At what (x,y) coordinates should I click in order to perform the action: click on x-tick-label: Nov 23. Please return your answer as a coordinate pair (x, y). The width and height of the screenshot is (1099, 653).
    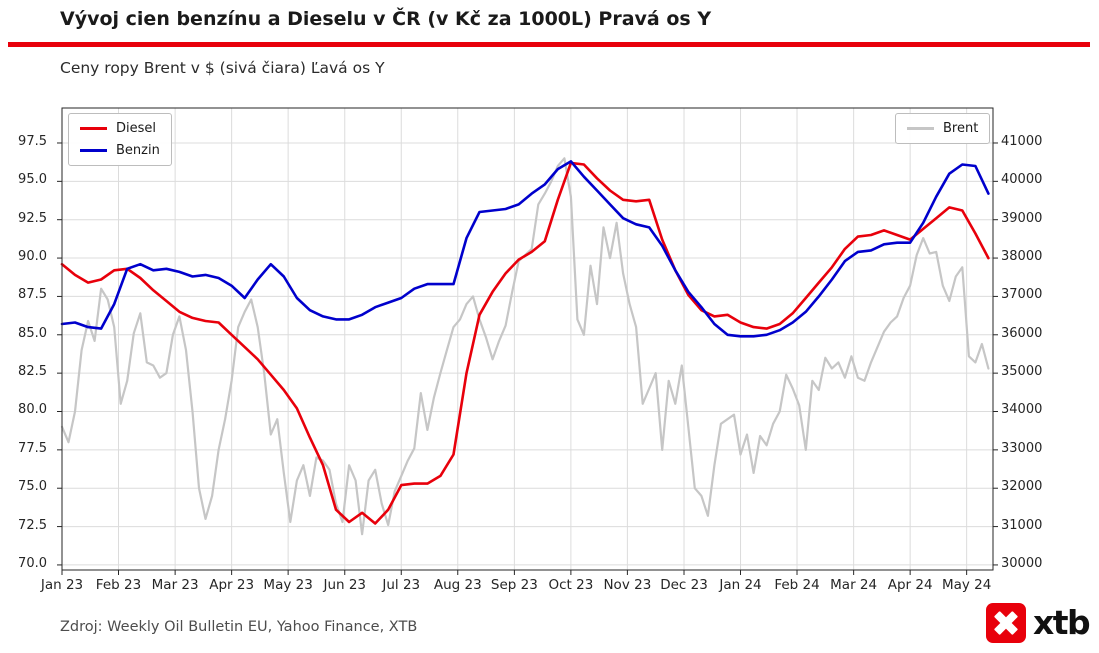
    Looking at the image, I should click on (627, 585).